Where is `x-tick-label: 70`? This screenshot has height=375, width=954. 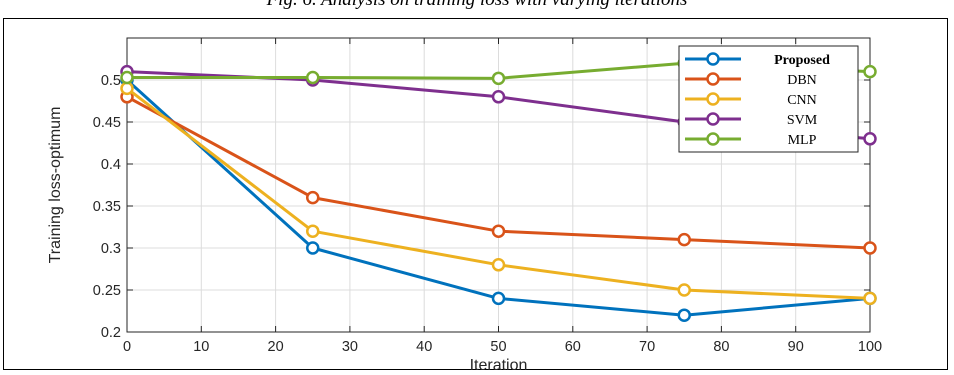 x-tick-label: 70 is located at coordinates (647, 347).